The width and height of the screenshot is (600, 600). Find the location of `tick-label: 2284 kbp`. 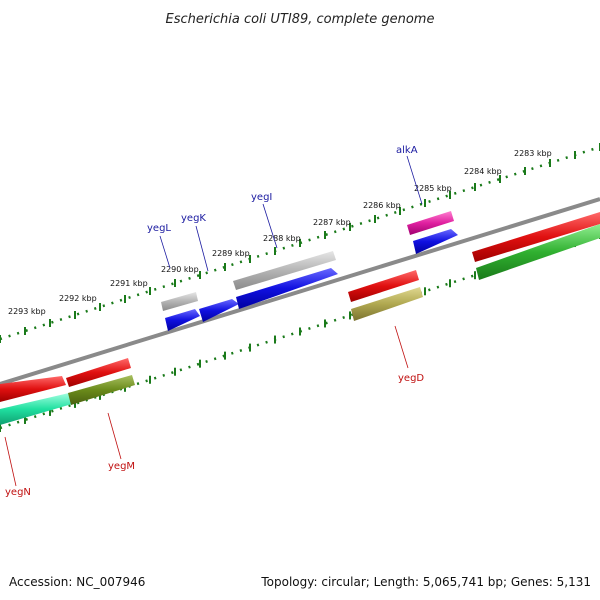

tick-label: 2284 kbp is located at coordinates (483, 171).